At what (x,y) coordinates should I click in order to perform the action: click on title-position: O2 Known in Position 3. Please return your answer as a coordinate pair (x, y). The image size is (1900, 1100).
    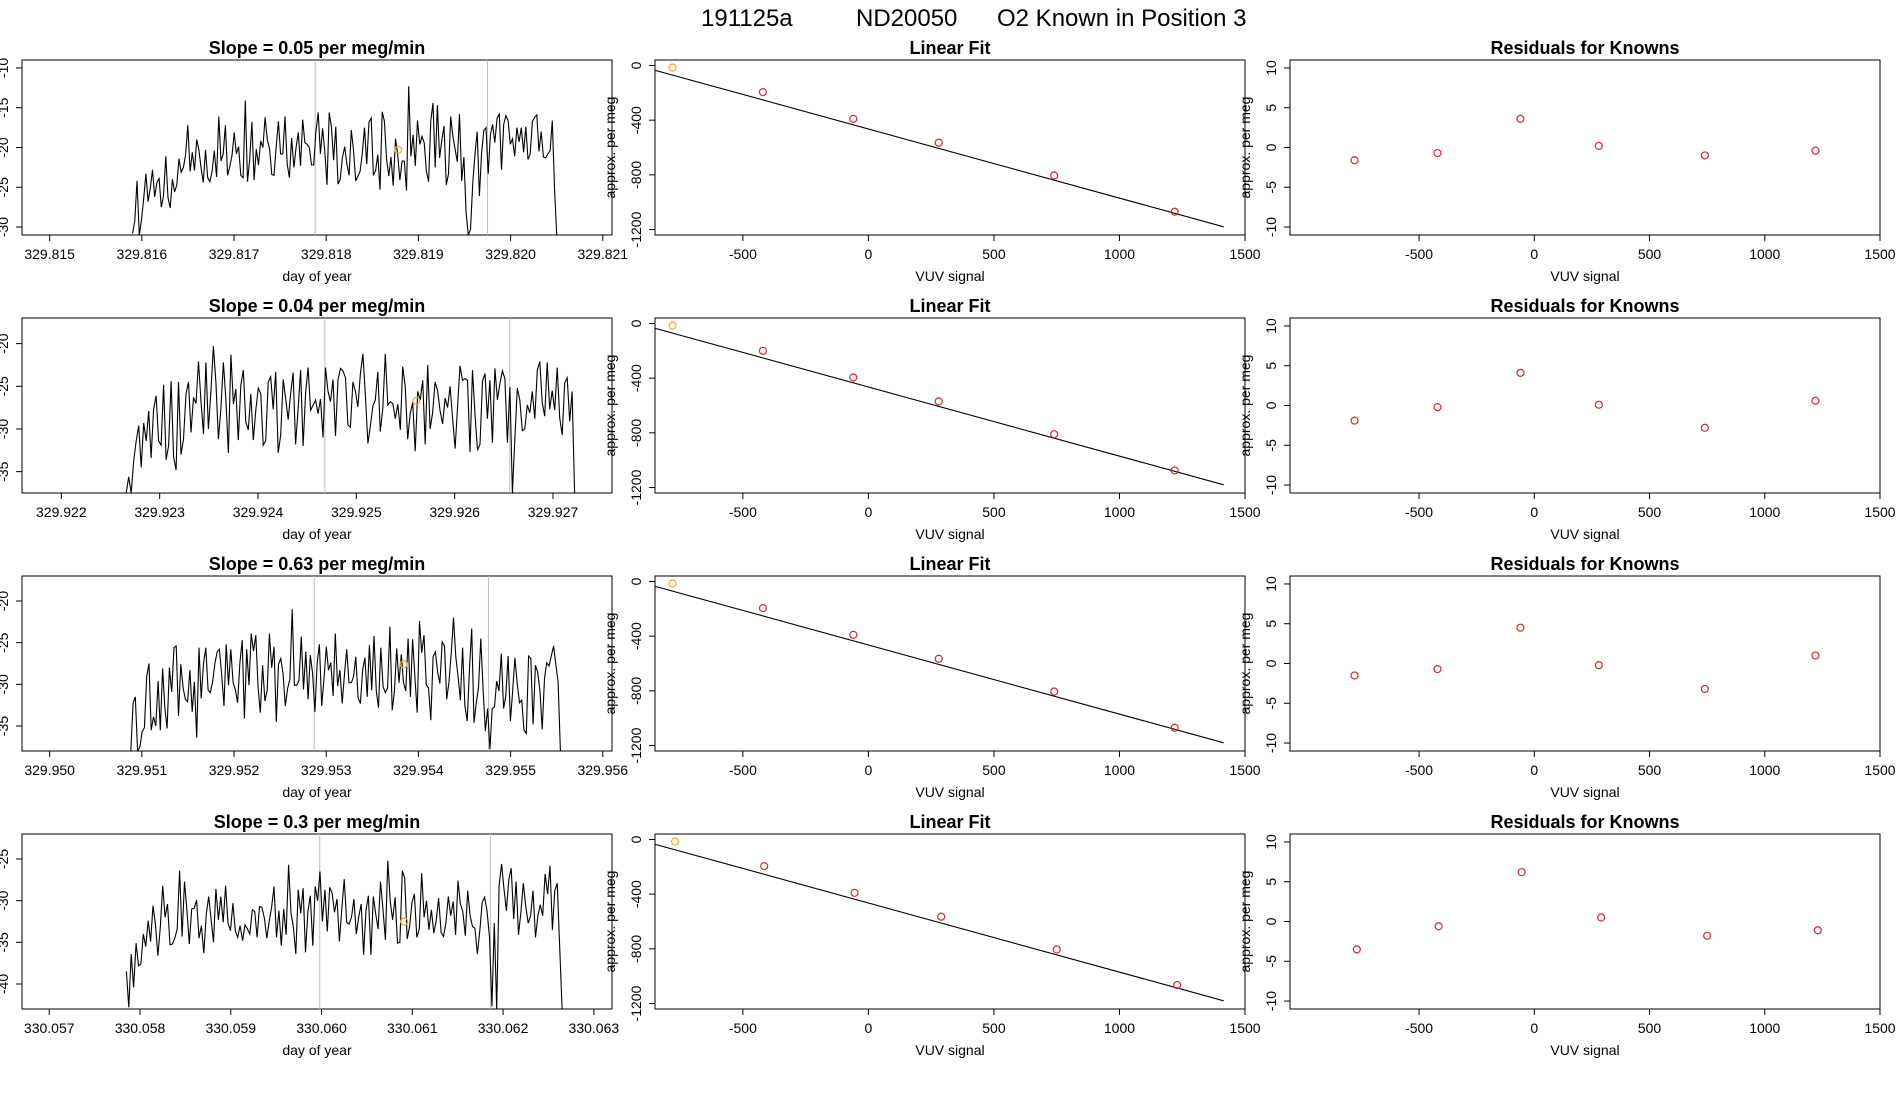
    Looking at the image, I should click on (1121, 18).